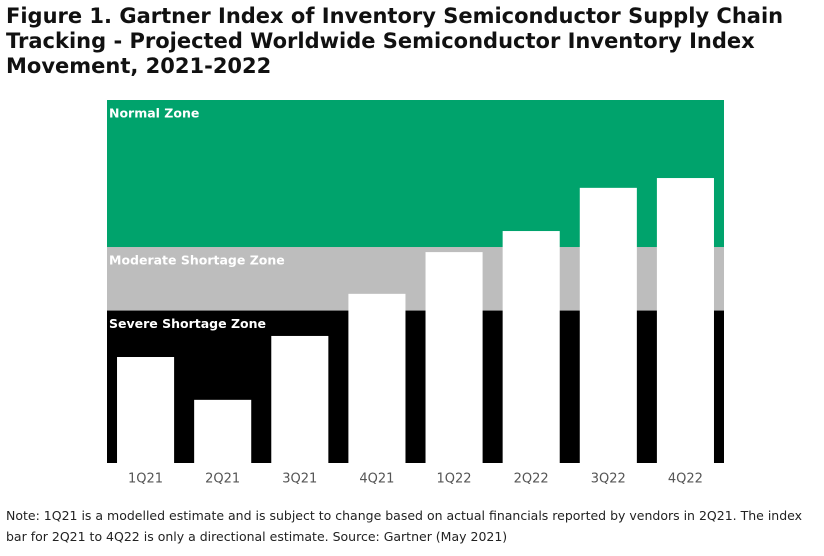 Image resolution: width=824 pixels, height=556 pixels. What do you see at coordinates (608, 479) in the screenshot?
I see `x-tick-label: 3Q22` at bounding box center [608, 479].